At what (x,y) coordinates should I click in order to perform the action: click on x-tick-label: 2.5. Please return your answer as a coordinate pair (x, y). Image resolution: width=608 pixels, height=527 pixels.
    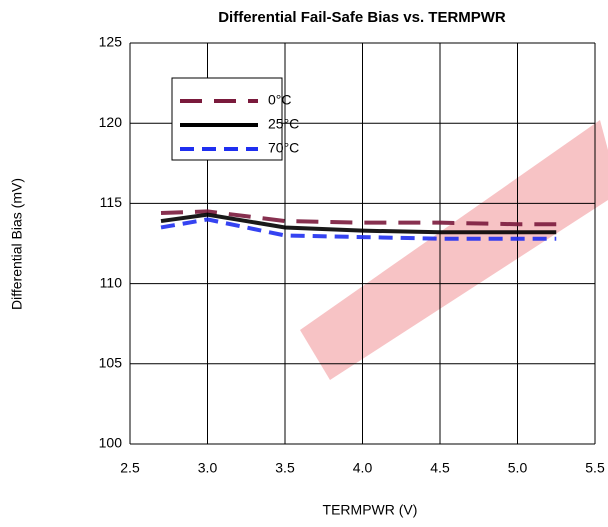
    Looking at the image, I should click on (130, 468).